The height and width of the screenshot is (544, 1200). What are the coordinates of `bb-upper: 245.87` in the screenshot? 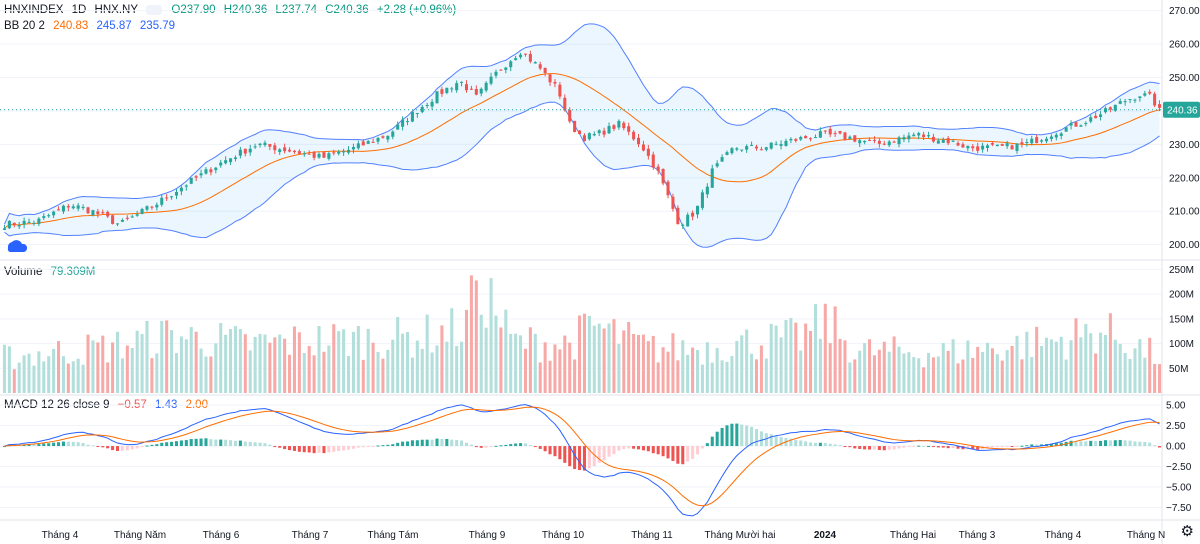 It's located at (114, 26).